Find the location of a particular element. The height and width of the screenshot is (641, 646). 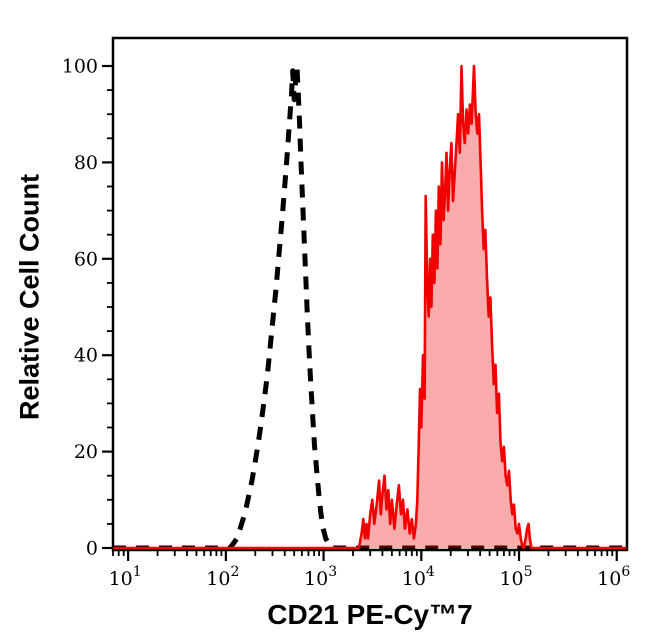

x-tick-label: 10³ is located at coordinates (320, 577).